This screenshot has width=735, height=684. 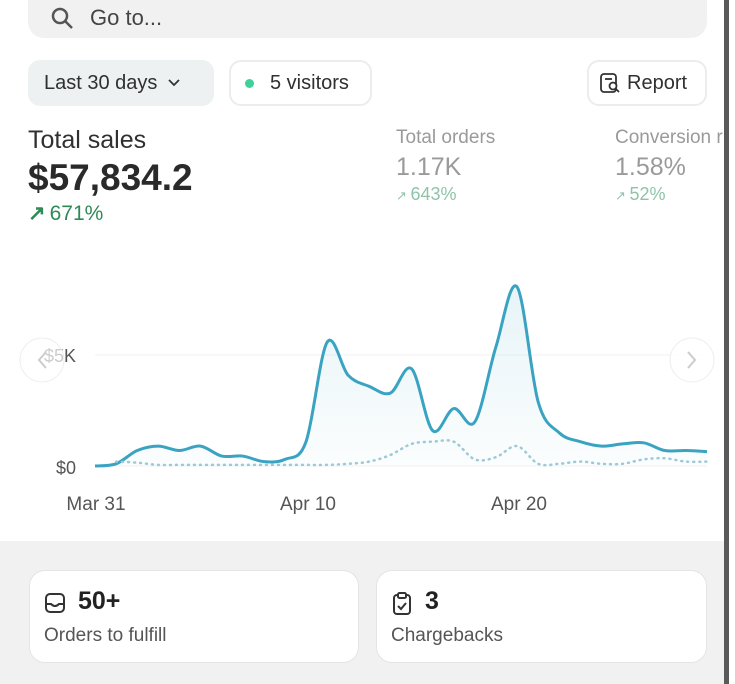 I want to click on chart-prev-button, so click(x=42, y=360).